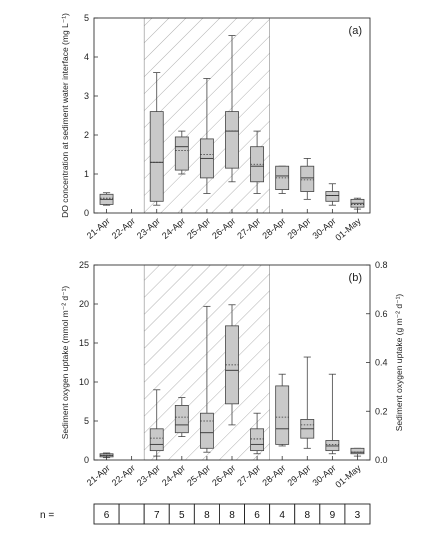  I want to click on y-right-tick-label: 0.8, so click(381, 265).